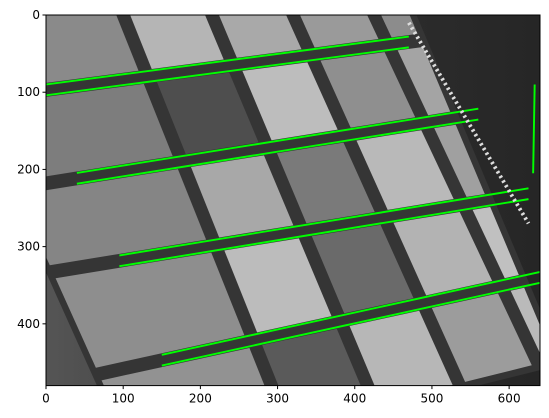  What do you see at coordinates (277, 399) in the screenshot?
I see `x-tick-label: 300` at bounding box center [277, 399].